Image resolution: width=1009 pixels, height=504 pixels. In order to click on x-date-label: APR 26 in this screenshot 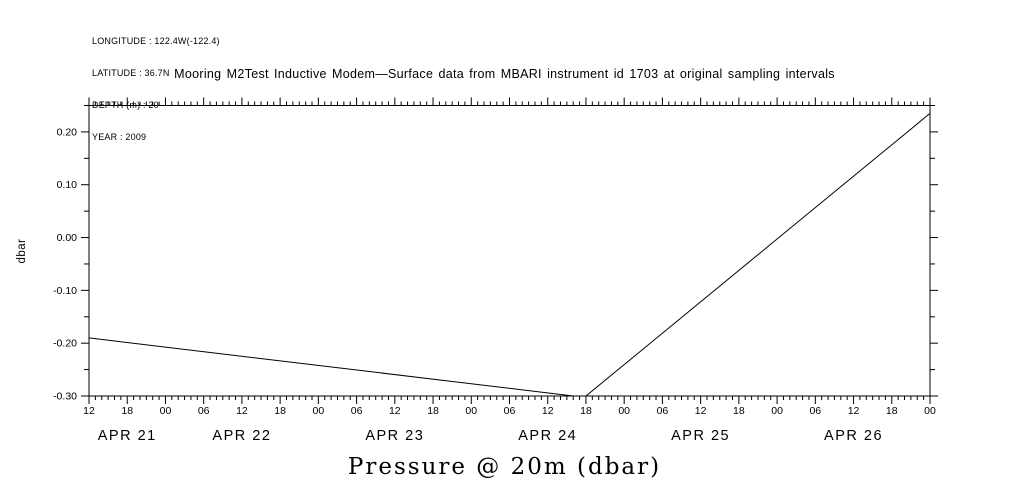, I will do `click(853, 436)`.